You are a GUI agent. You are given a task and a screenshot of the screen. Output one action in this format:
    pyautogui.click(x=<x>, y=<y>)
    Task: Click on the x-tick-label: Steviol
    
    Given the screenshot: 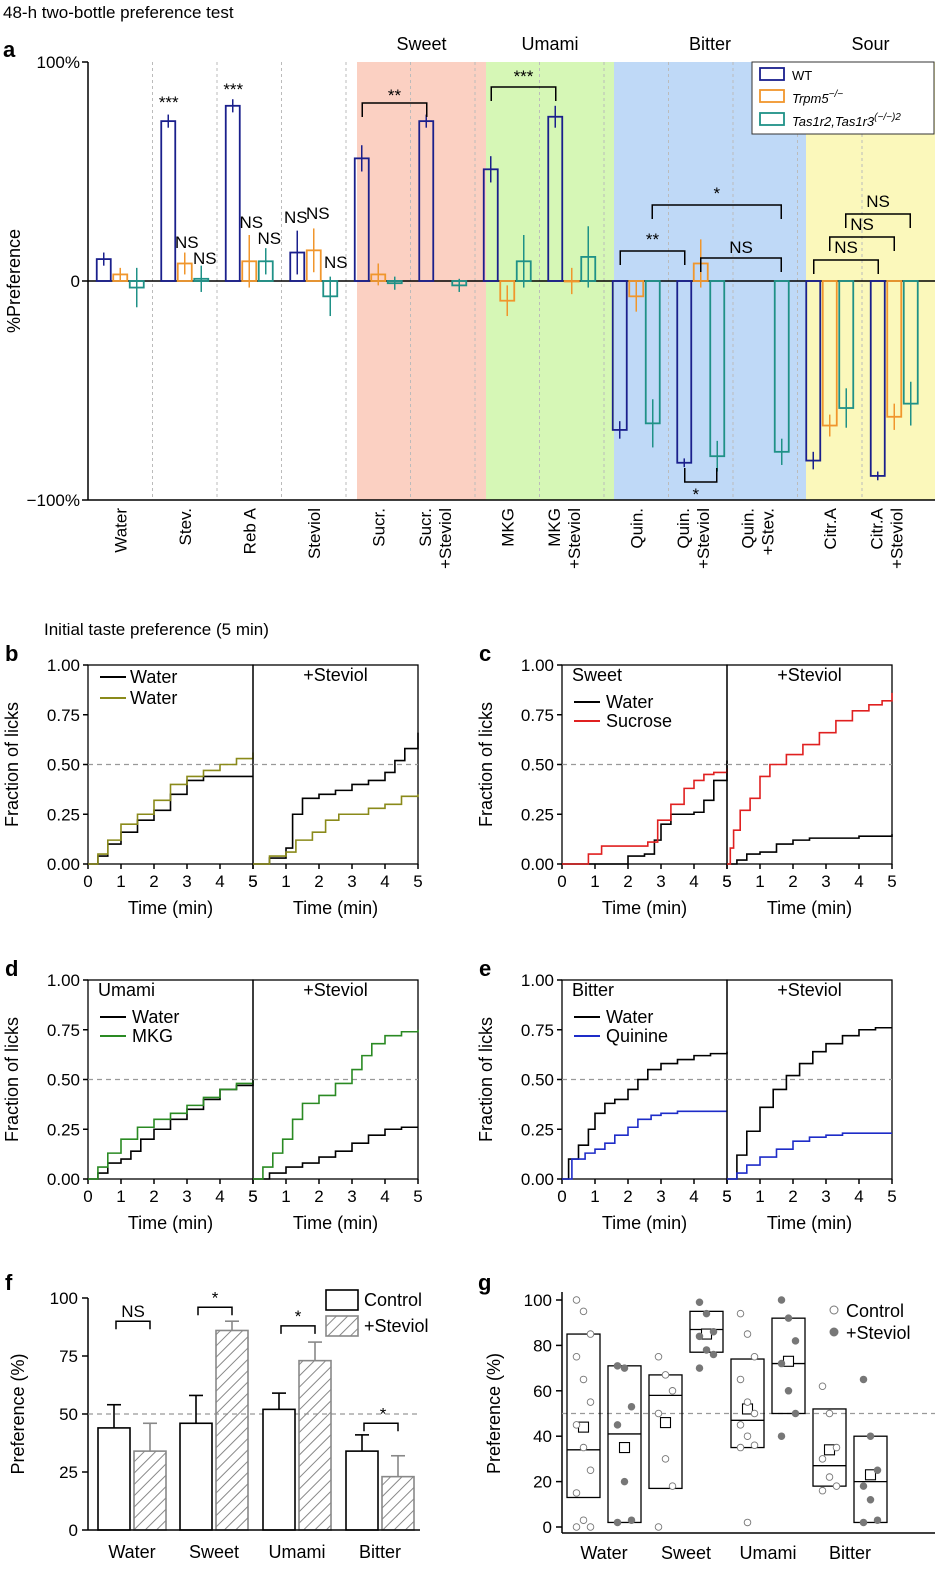 What is the action you would take?
    pyautogui.click(x=314, y=533)
    